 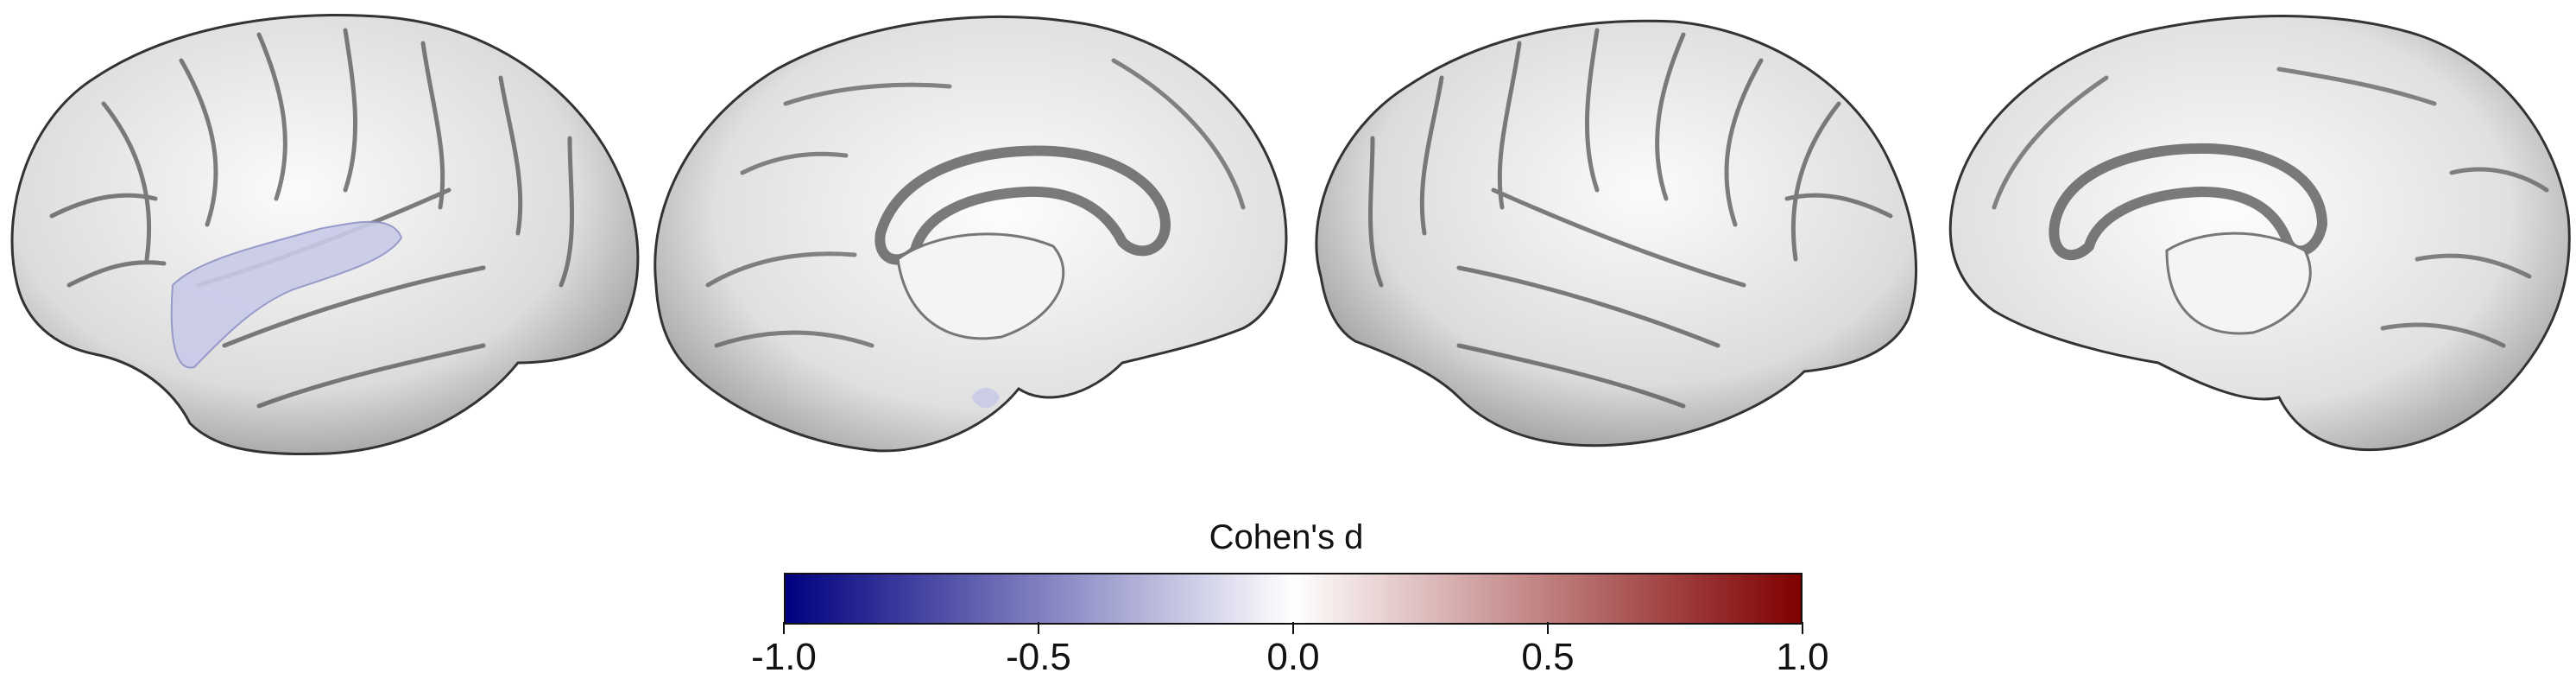 What do you see at coordinates (1293, 599) in the screenshot?
I see `colorbar-gradient` at bounding box center [1293, 599].